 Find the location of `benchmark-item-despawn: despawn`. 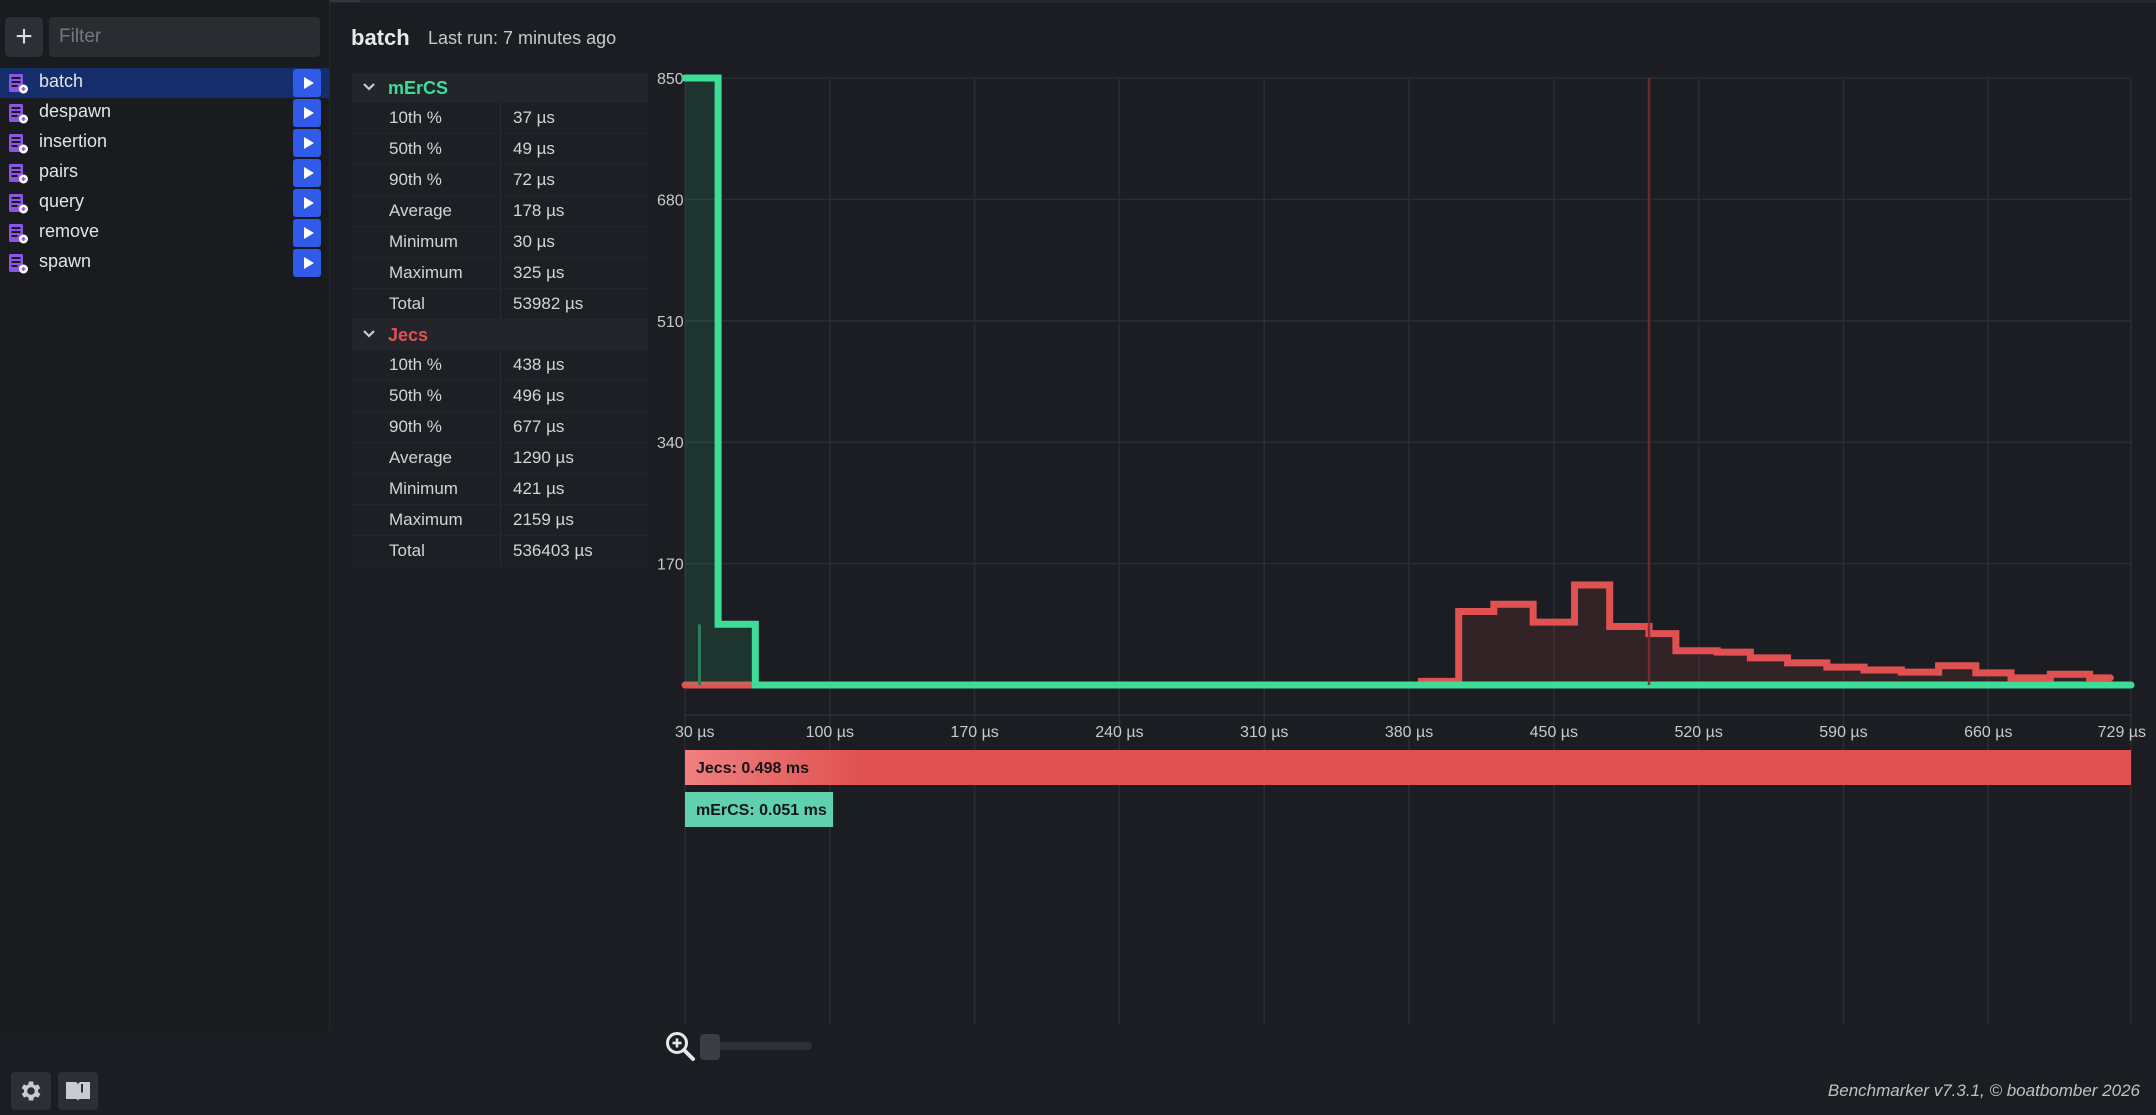

benchmark-item-despawn: despawn is located at coordinates (164, 113).